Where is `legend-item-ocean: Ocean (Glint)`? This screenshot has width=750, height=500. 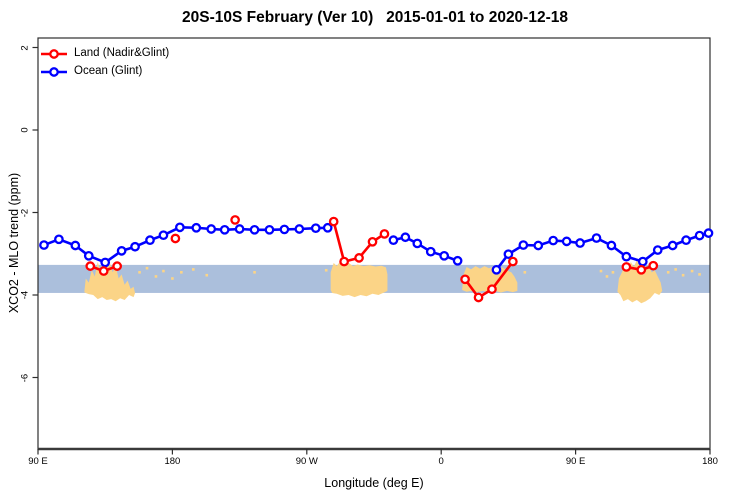
legend-item-ocean: Ocean (Glint) is located at coordinates (104, 71).